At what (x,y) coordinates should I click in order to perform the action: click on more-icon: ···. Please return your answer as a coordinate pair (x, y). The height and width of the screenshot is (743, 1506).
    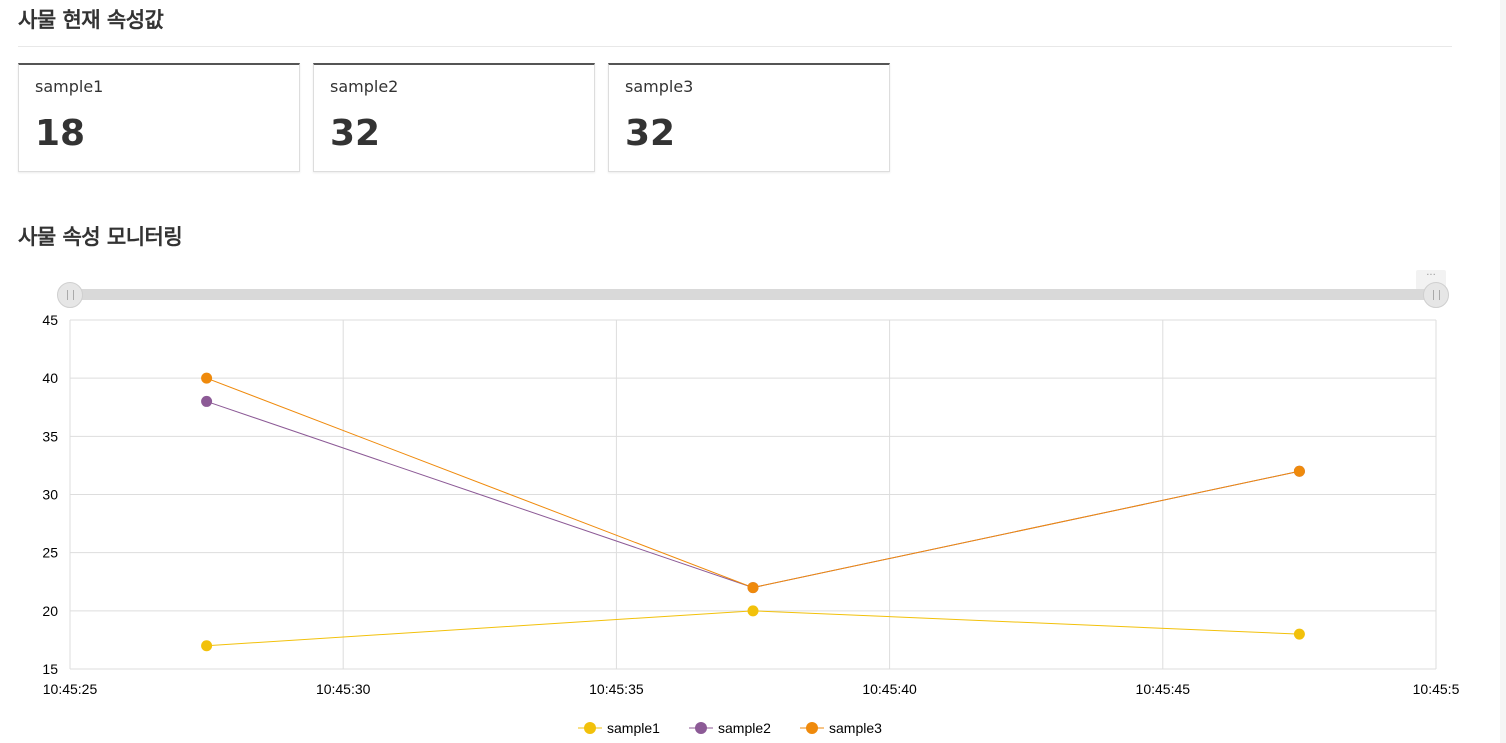
    Looking at the image, I should click on (1431, 275).